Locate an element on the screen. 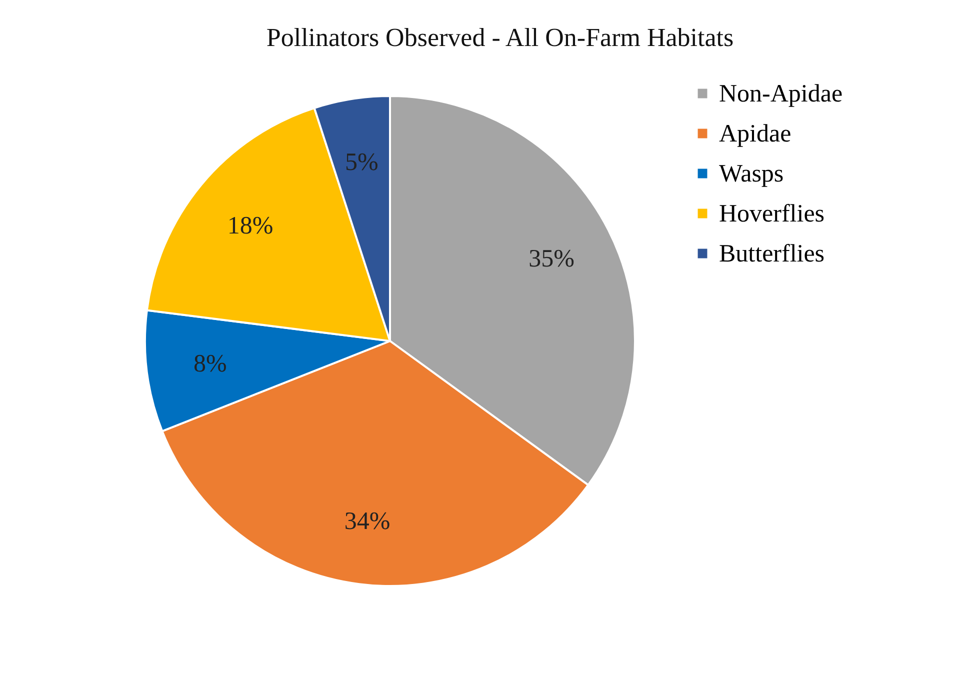 This screenshot has height=692, width=958. legend-label: Non-Apidae is located at coordinates (781, 94).